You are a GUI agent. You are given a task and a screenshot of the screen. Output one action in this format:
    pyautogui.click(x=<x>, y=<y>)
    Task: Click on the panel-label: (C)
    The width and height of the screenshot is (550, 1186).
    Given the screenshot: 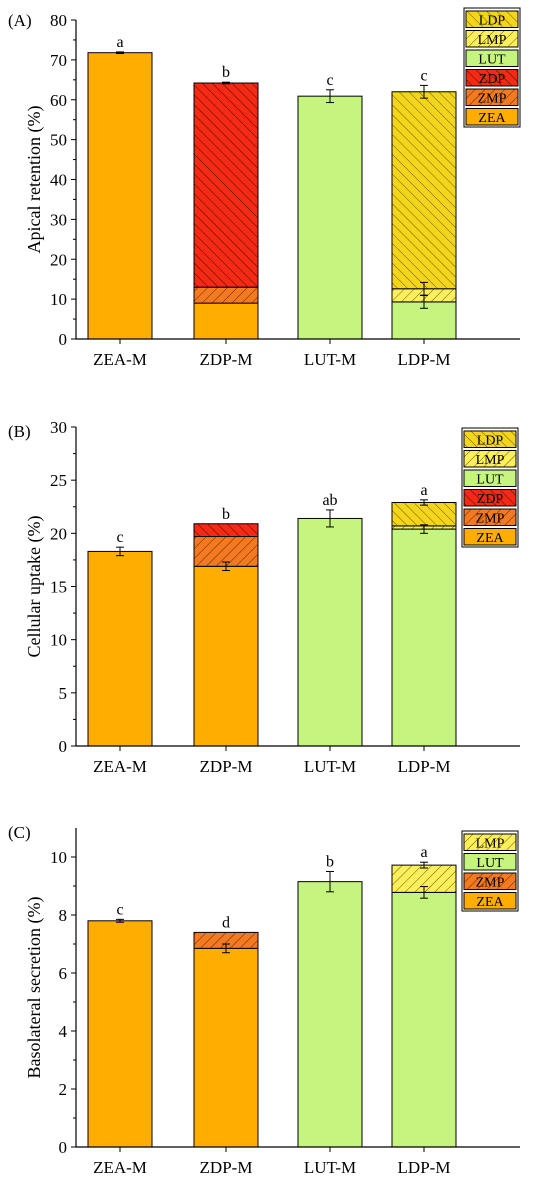 What is the action you would take?
    pyautogui.click(x=19, y=832)
    